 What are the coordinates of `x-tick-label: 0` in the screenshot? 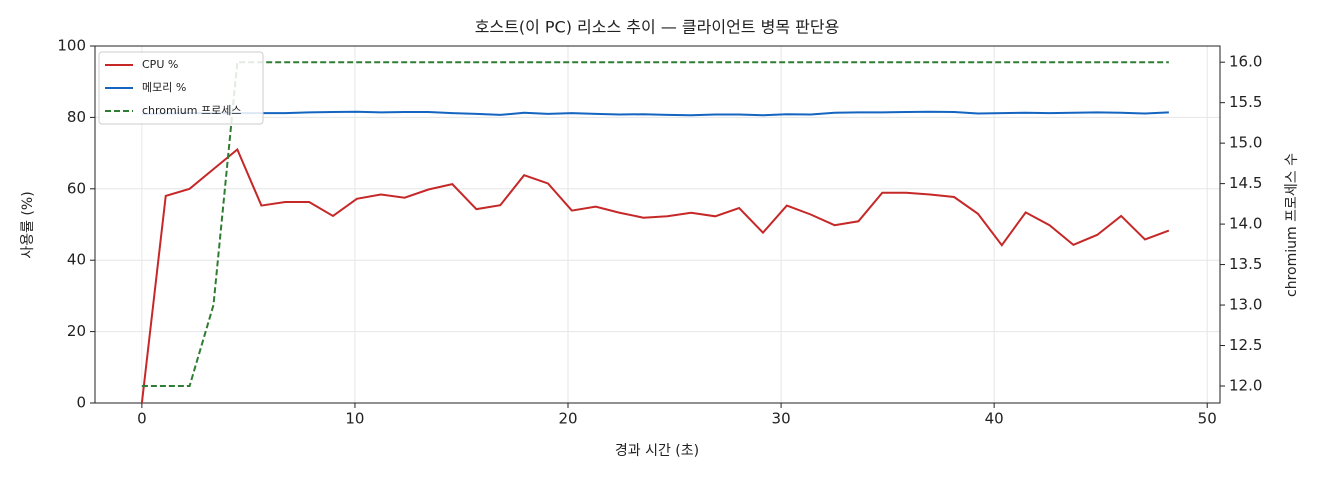 It's located at (142, 419).